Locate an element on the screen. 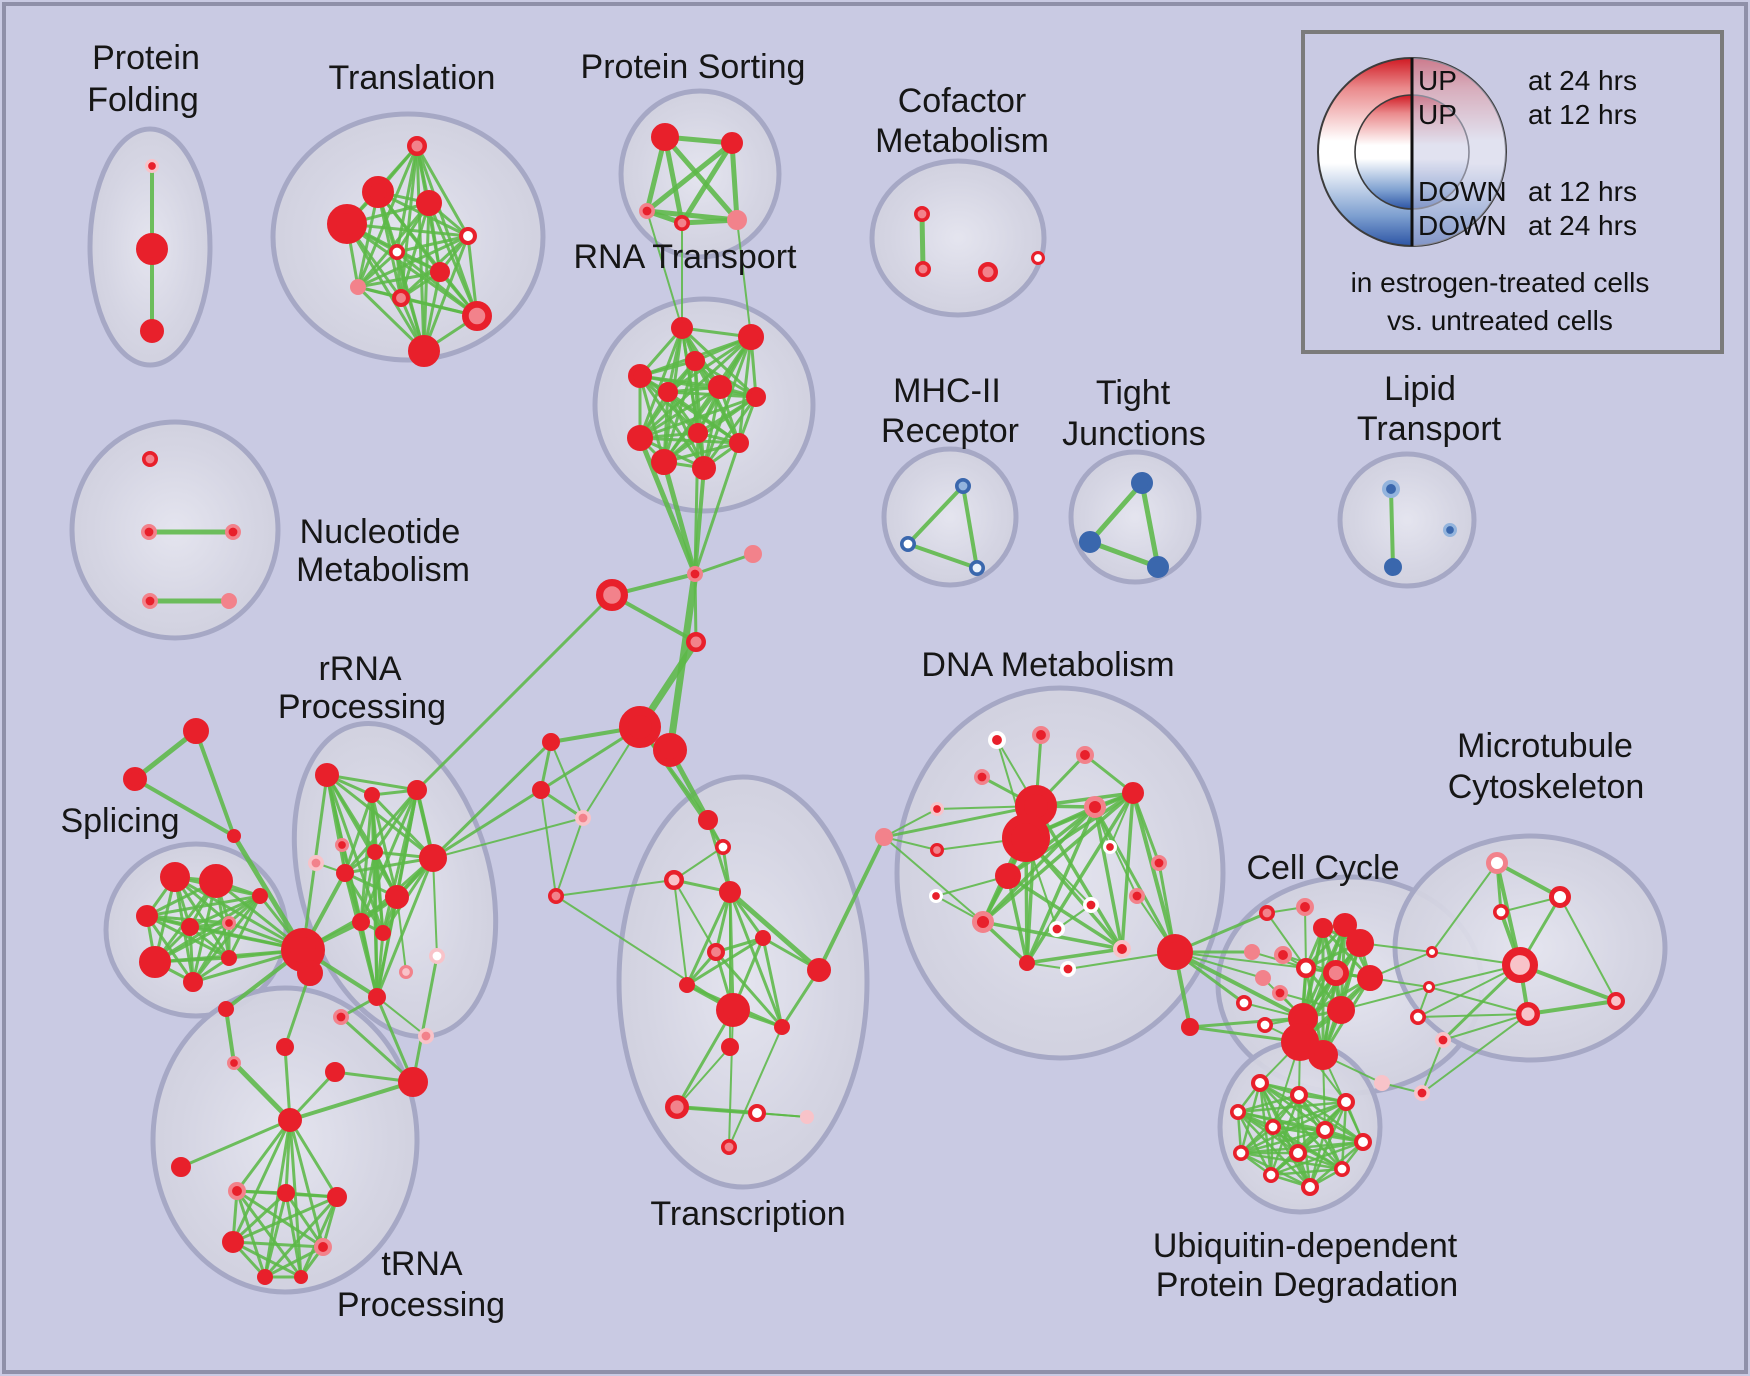 The height and width of the screenshot is (1376, 1750). cluster-label-splicing: Splicing is located at coordinates (119, 821).